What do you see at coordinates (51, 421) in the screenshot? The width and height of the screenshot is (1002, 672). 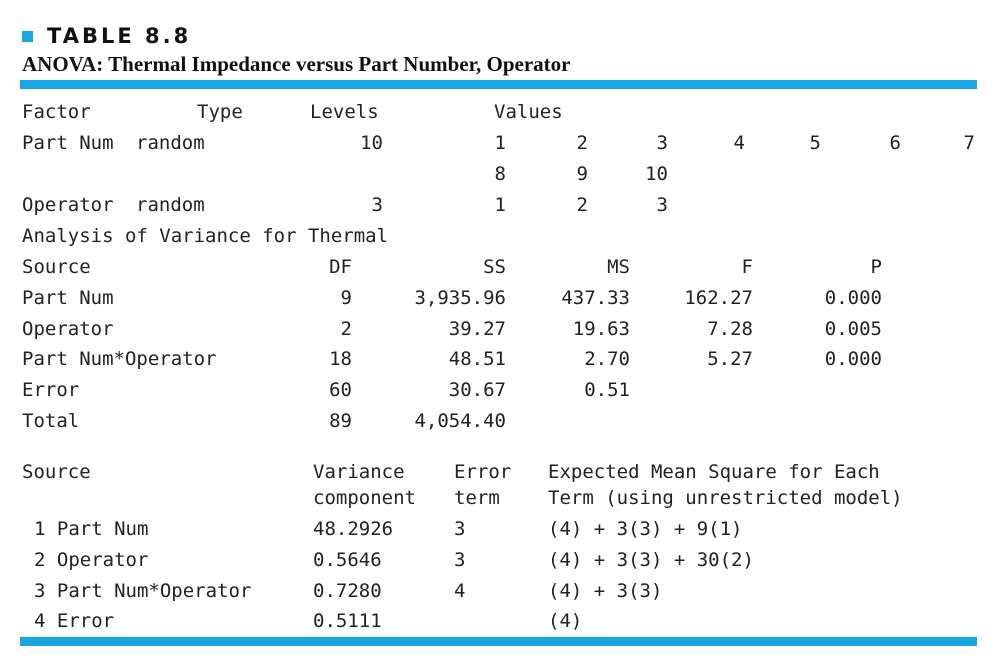 I see `anova-source: Total` at bounding box center [51, 421].